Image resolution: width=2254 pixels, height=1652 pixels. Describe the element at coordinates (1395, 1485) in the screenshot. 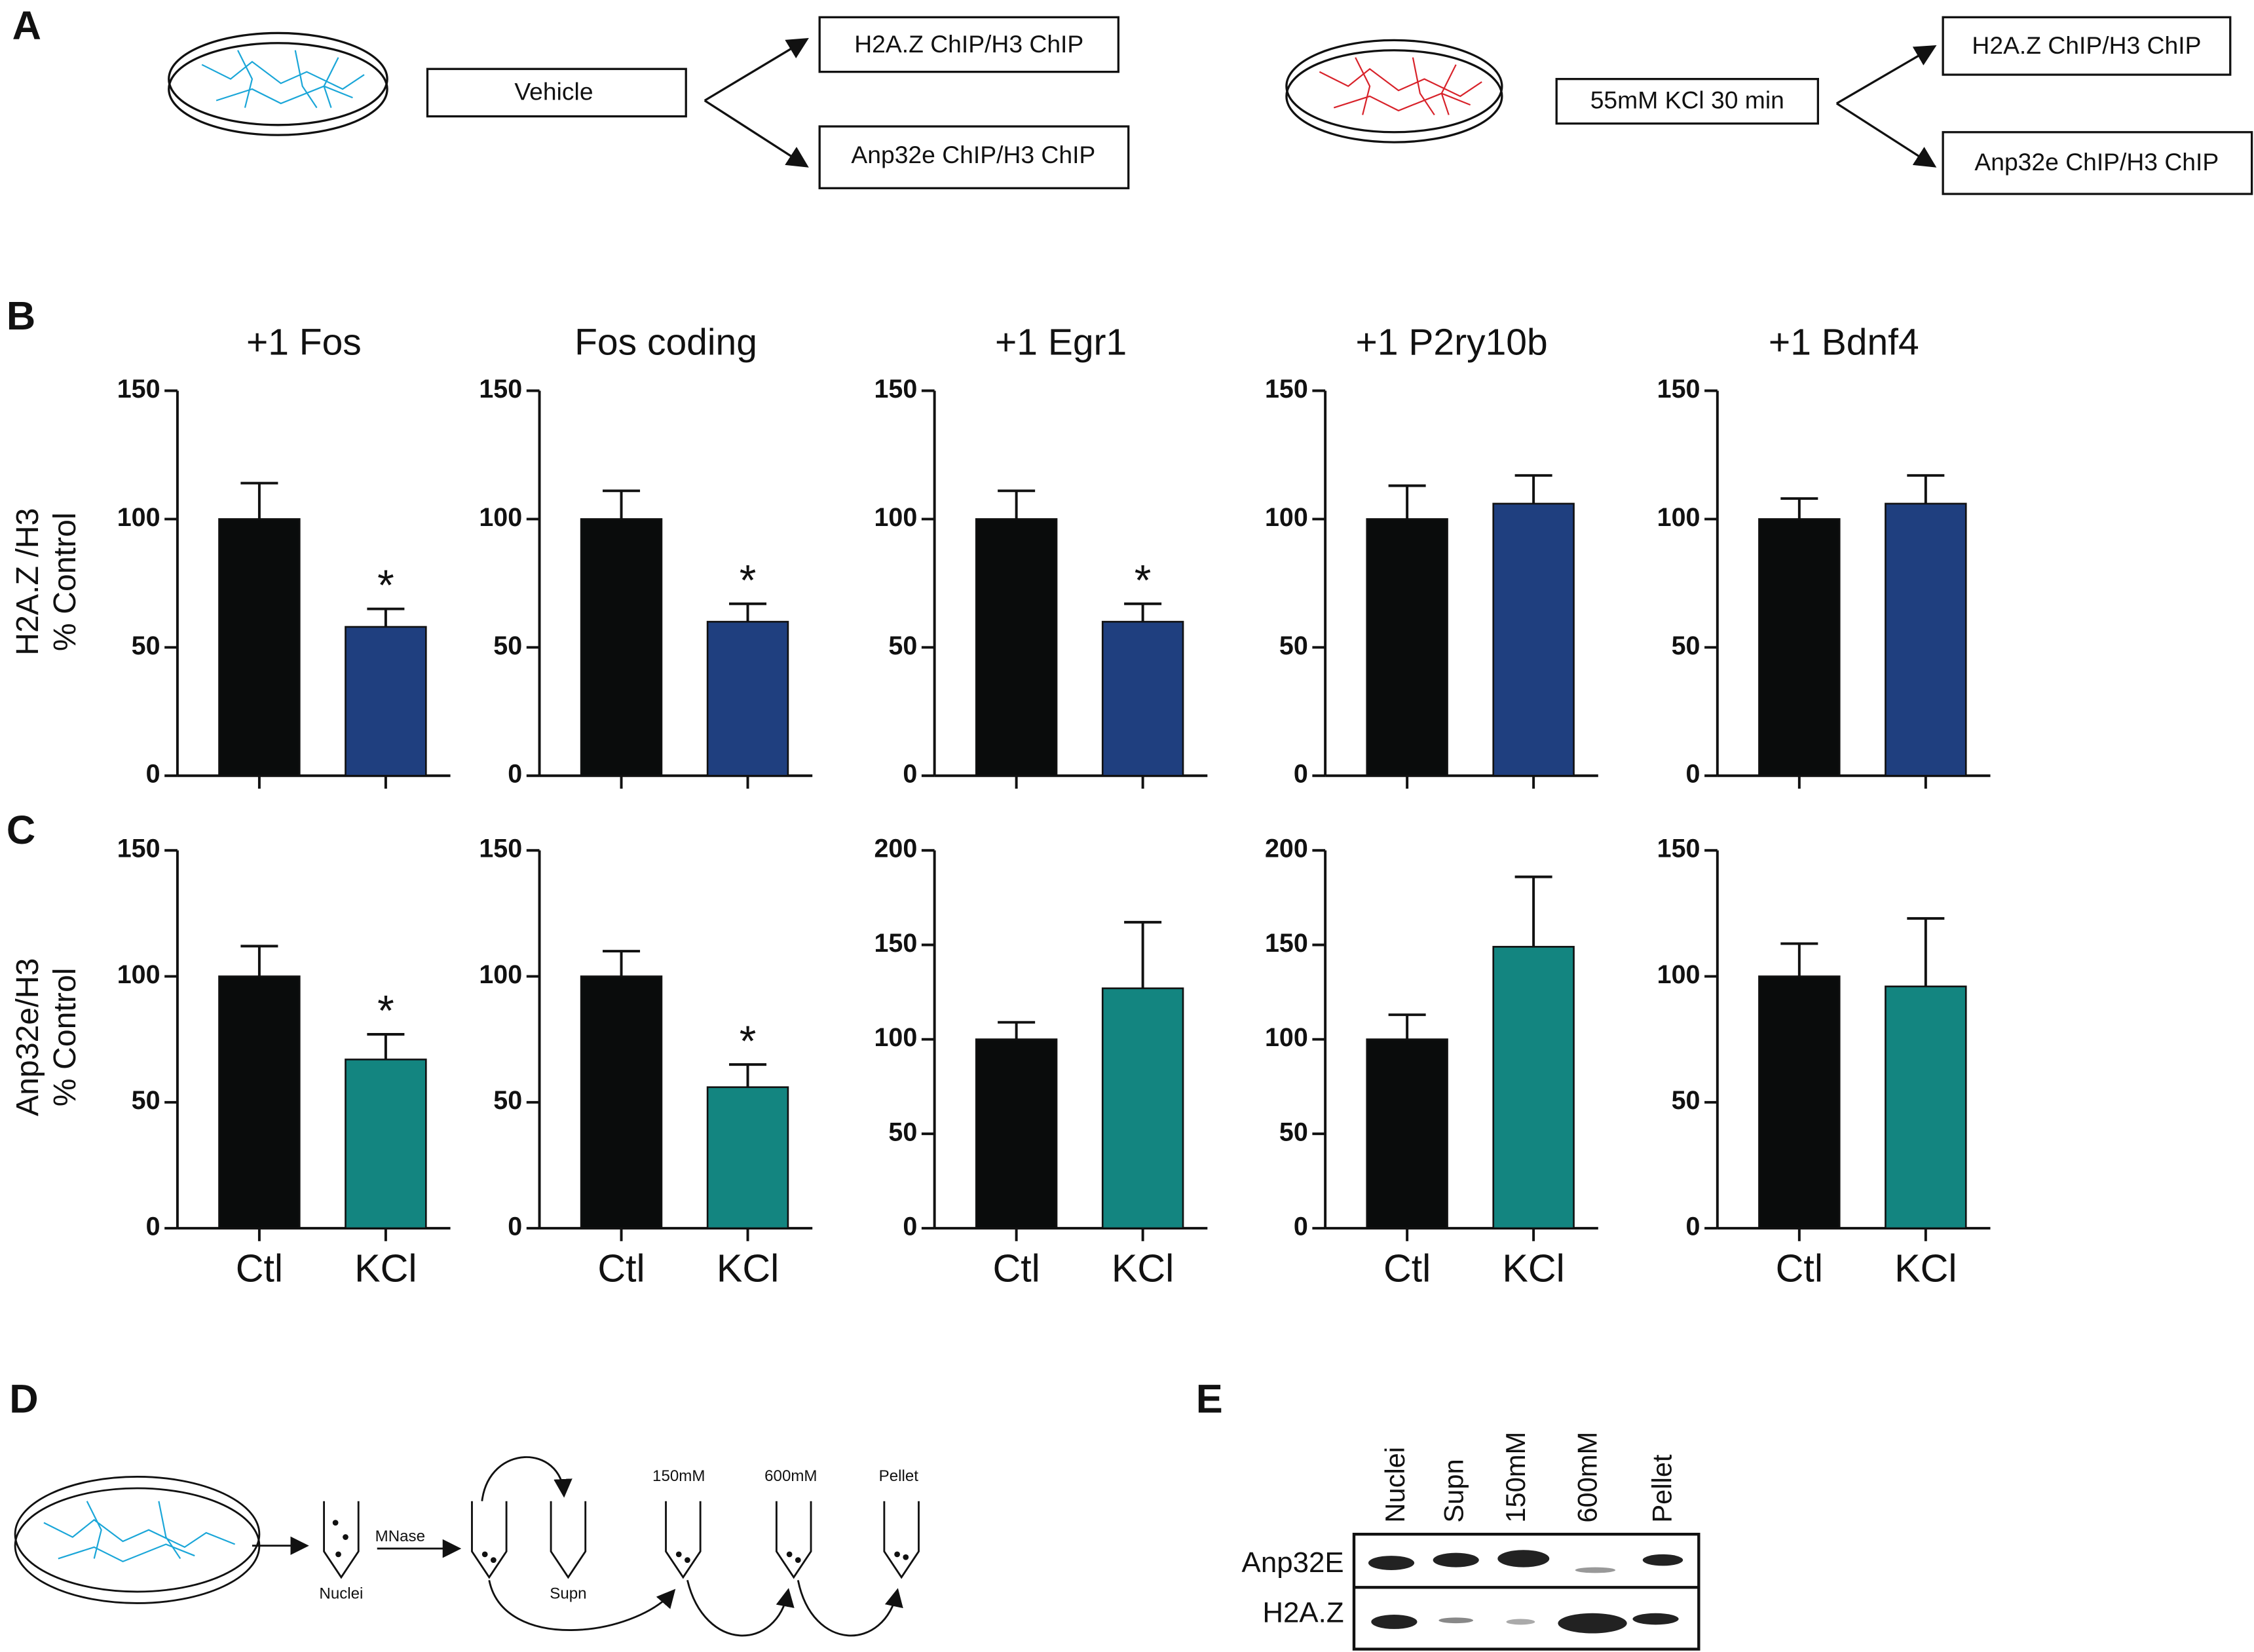

I see `lane-label: Nuclei` at that location.